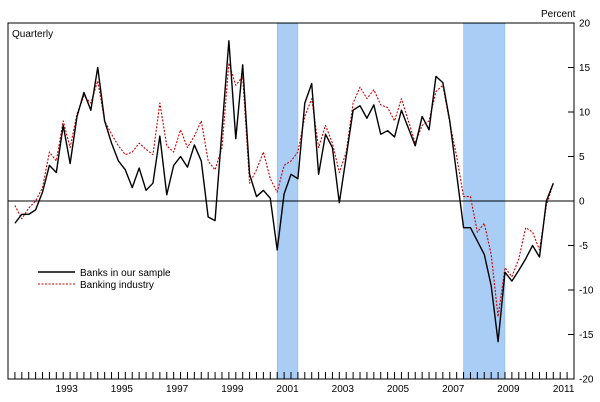  I want to click on y-tick-label: 5, so click(582, 157).